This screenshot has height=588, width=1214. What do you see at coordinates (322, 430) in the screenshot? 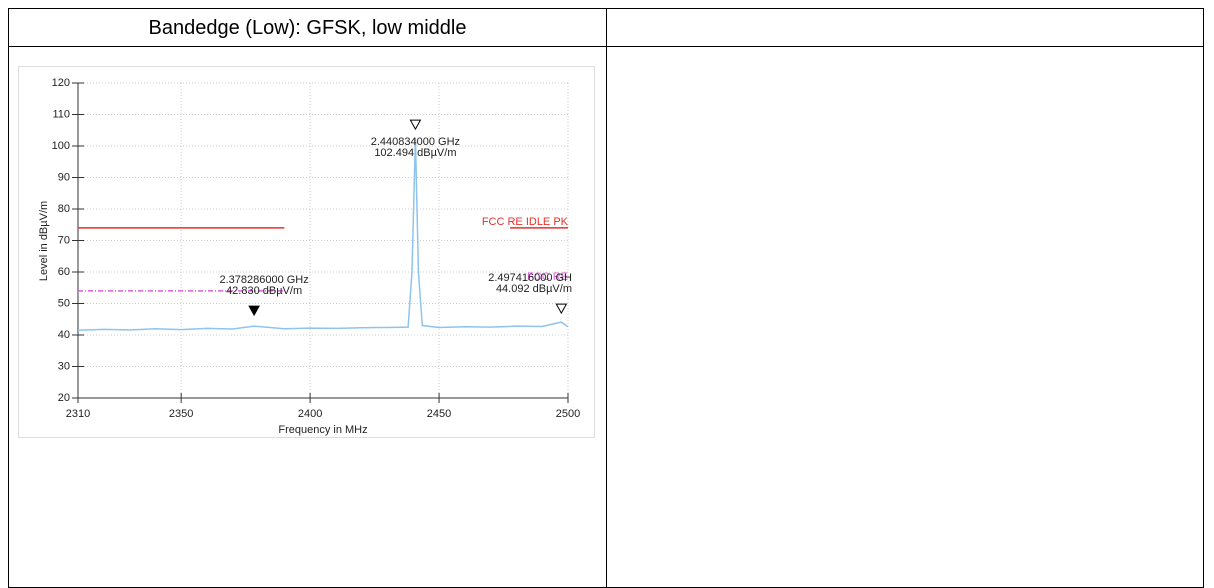
I see `x-axis-label: Frequency in MHz` at bounding box center [322, 430].